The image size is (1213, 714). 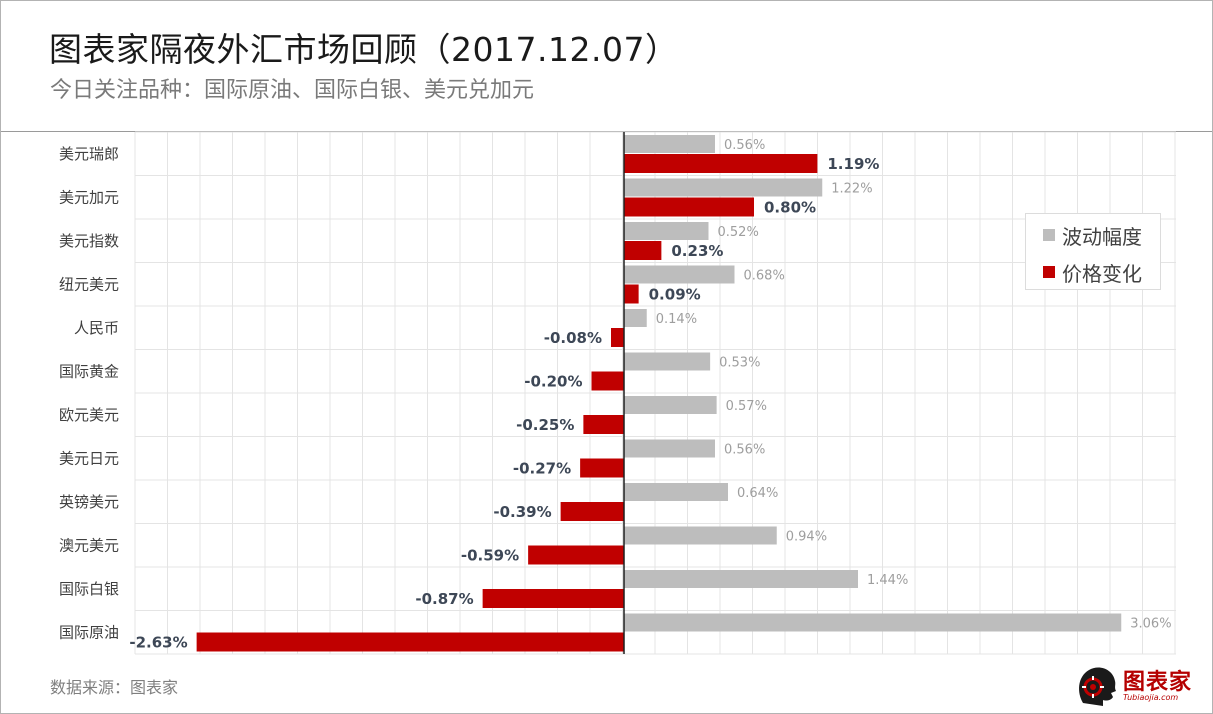 What do you see at coordinates (1049, 235) in the screenshot?
I see `legend-swatch-volatility` at bounding box center [1049, 235].